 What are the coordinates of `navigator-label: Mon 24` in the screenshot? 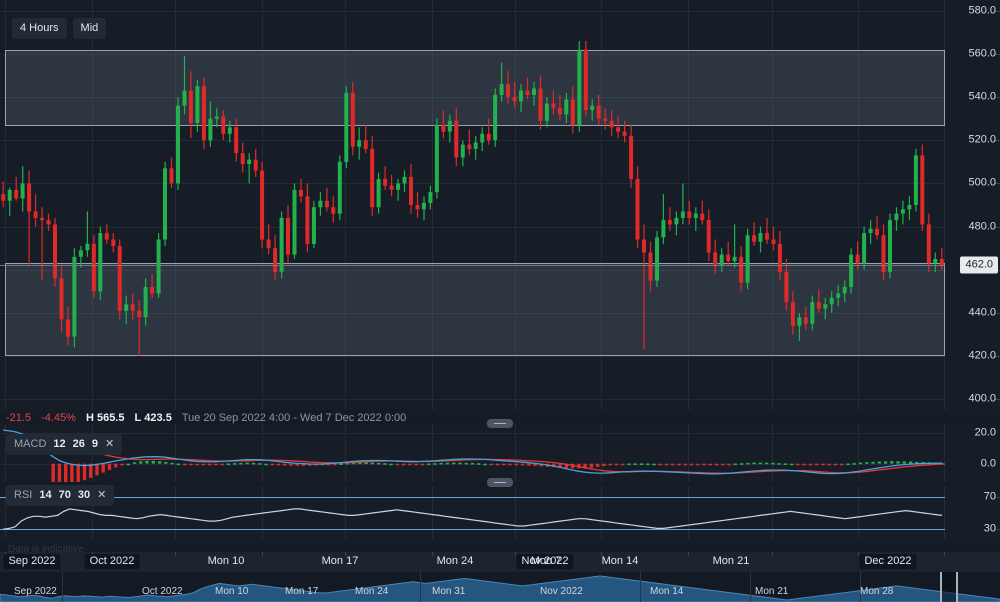 It's located at (372, 591).